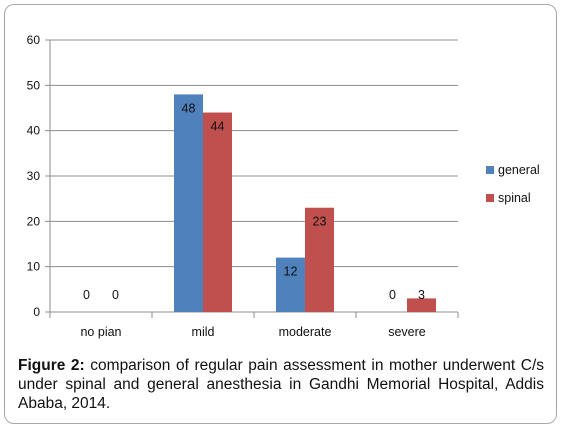  I want to click on data-label-general: 12, so click(291, 272).